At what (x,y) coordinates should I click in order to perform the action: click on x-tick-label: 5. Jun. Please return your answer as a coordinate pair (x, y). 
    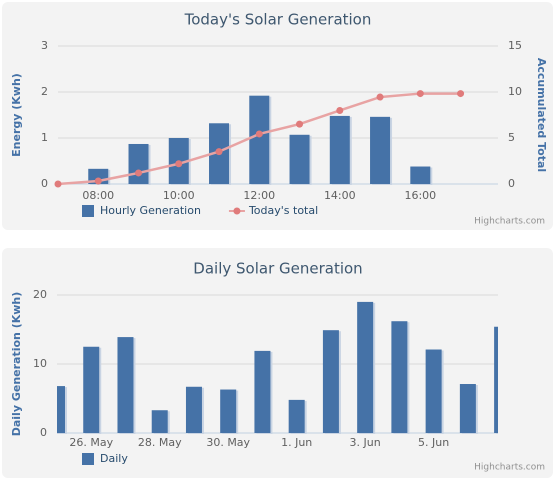
    Looking at the image, I should click on (433, 442).